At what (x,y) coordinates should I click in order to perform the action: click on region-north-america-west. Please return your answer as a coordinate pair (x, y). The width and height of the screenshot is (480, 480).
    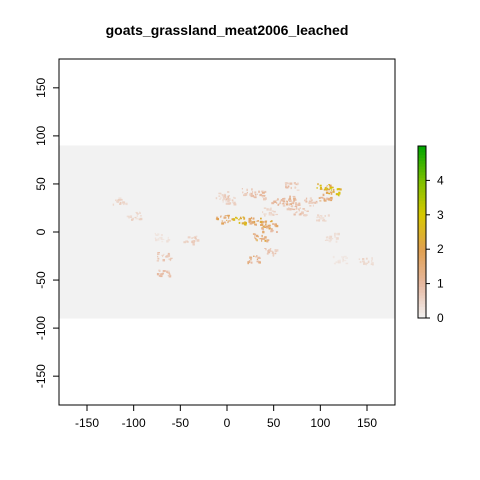
    Looking at the image, I should click on (120, 201).